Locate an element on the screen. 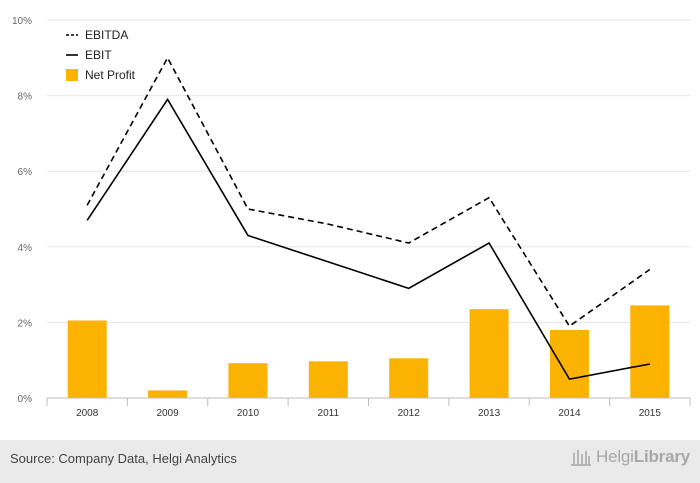 This screenshot has height=483, width=700. legend-label-ebit: EBIT is located at coordinates (98, 55).